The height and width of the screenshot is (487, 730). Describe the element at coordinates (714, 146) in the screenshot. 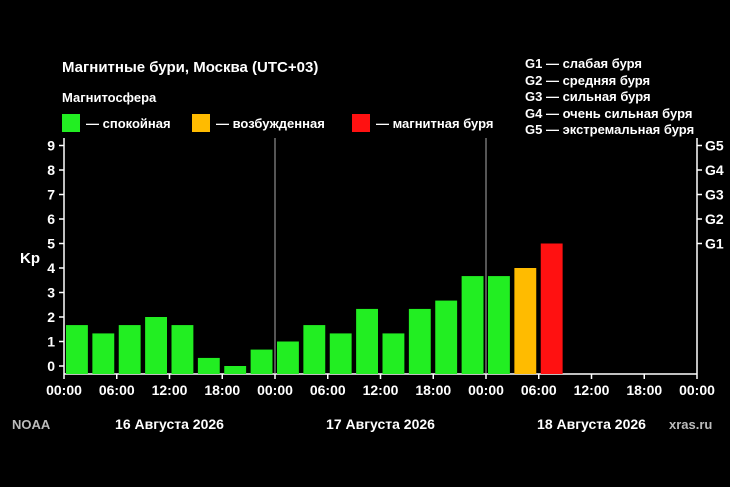

I see `g-tick-label: G5` at that location.